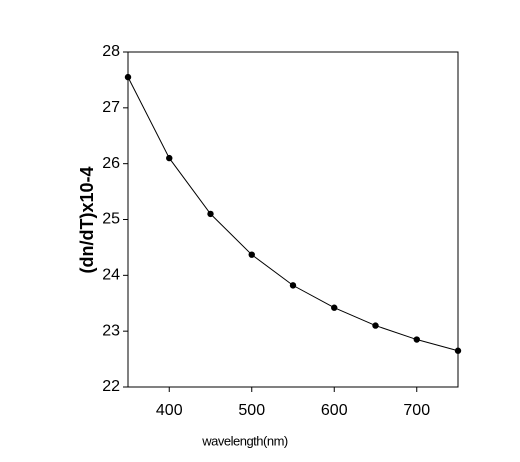 The width and height of the screenshot is (520, 462). Describe the element at coordinates (111, 219) in the screenshot. I see `y-tick-label: 25` at that location.